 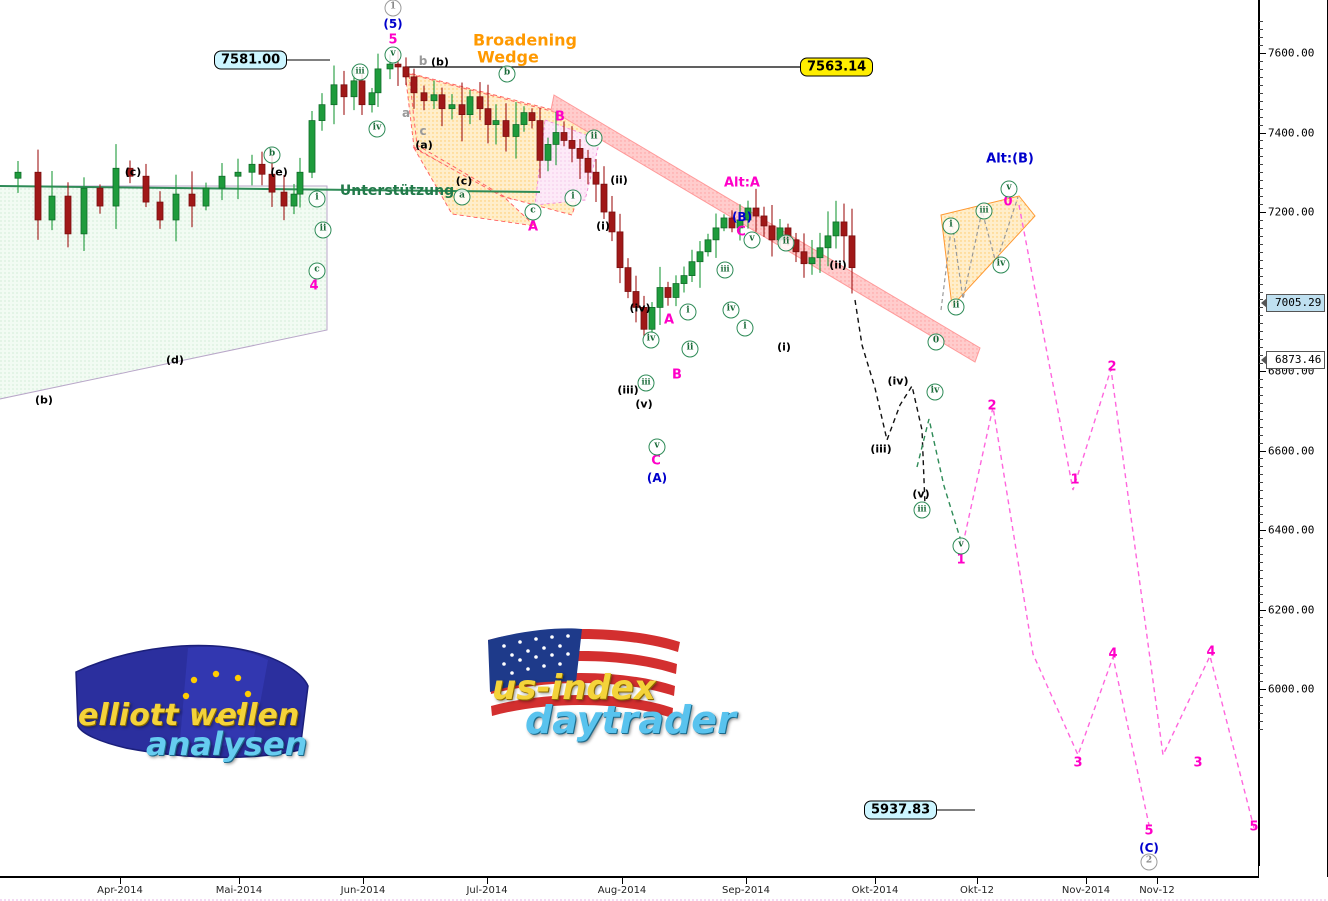 I want to click on price-flag-5937: 5937.83, so click(x=901, y=810).